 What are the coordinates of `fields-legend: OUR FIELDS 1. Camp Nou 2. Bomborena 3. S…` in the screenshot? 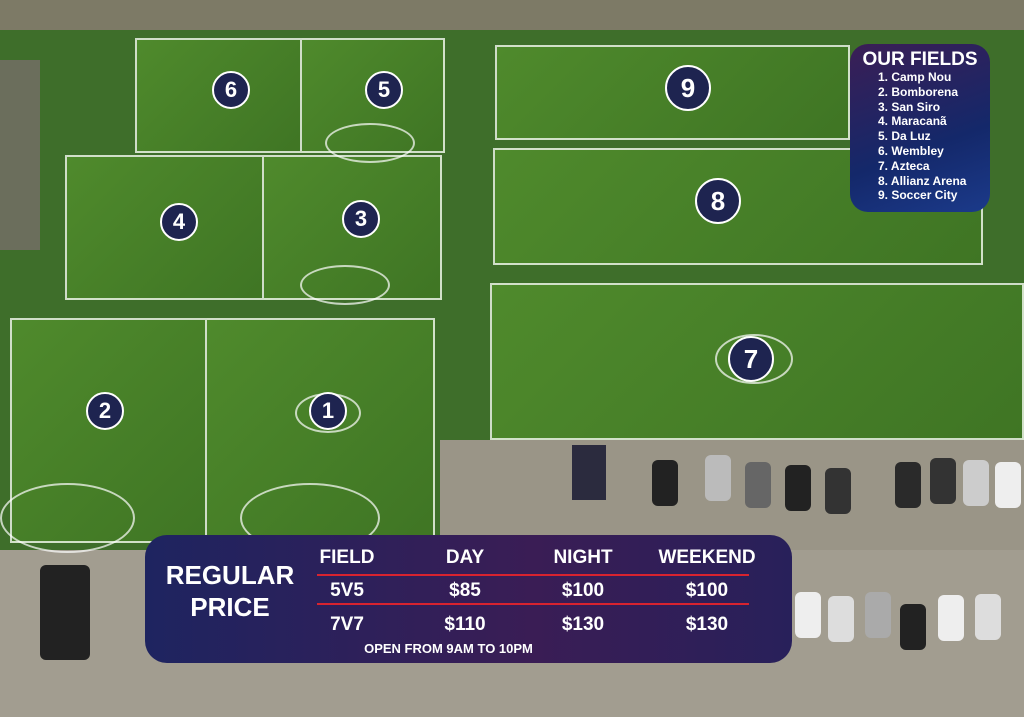 It's located at (920, 128).